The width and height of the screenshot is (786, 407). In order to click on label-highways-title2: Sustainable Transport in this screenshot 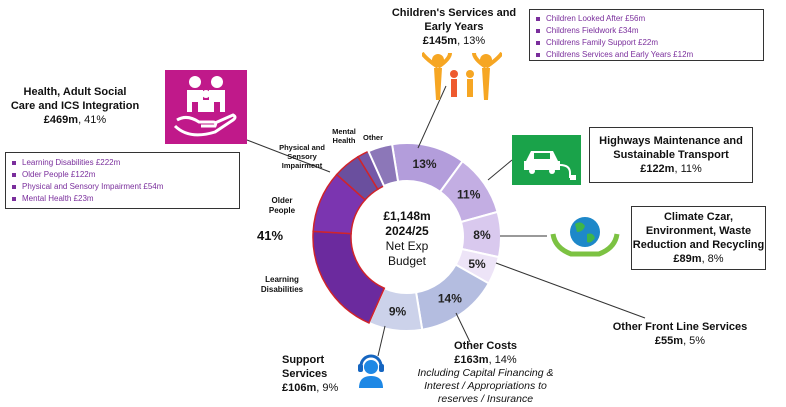, I will do `click(671, 155)`.